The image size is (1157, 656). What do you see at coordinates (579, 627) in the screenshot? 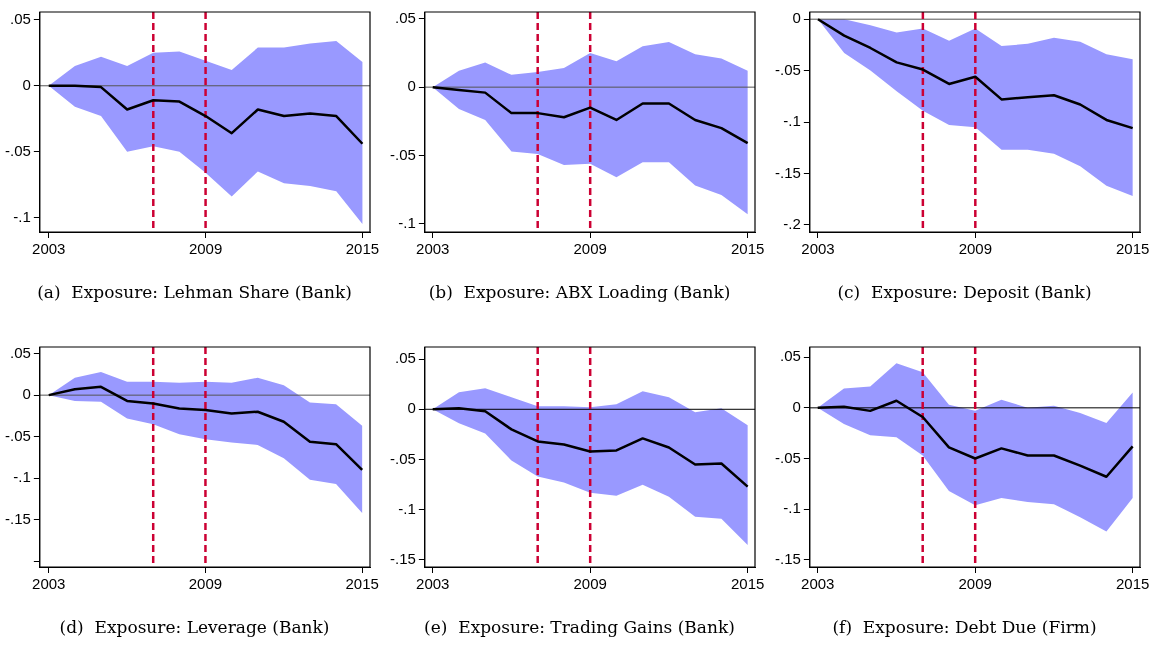
I see `text: (e) Exposure: Trading Gains (Bank)` at bounding box center [579, 627].